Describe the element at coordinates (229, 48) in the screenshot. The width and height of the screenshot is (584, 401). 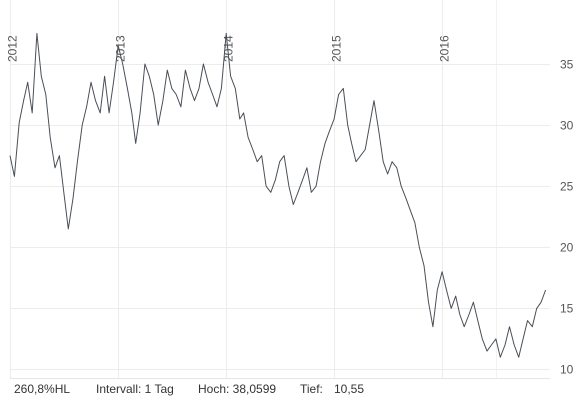
I see `x-year-labels: 2012 2013 2014 2015 2016` at that location.